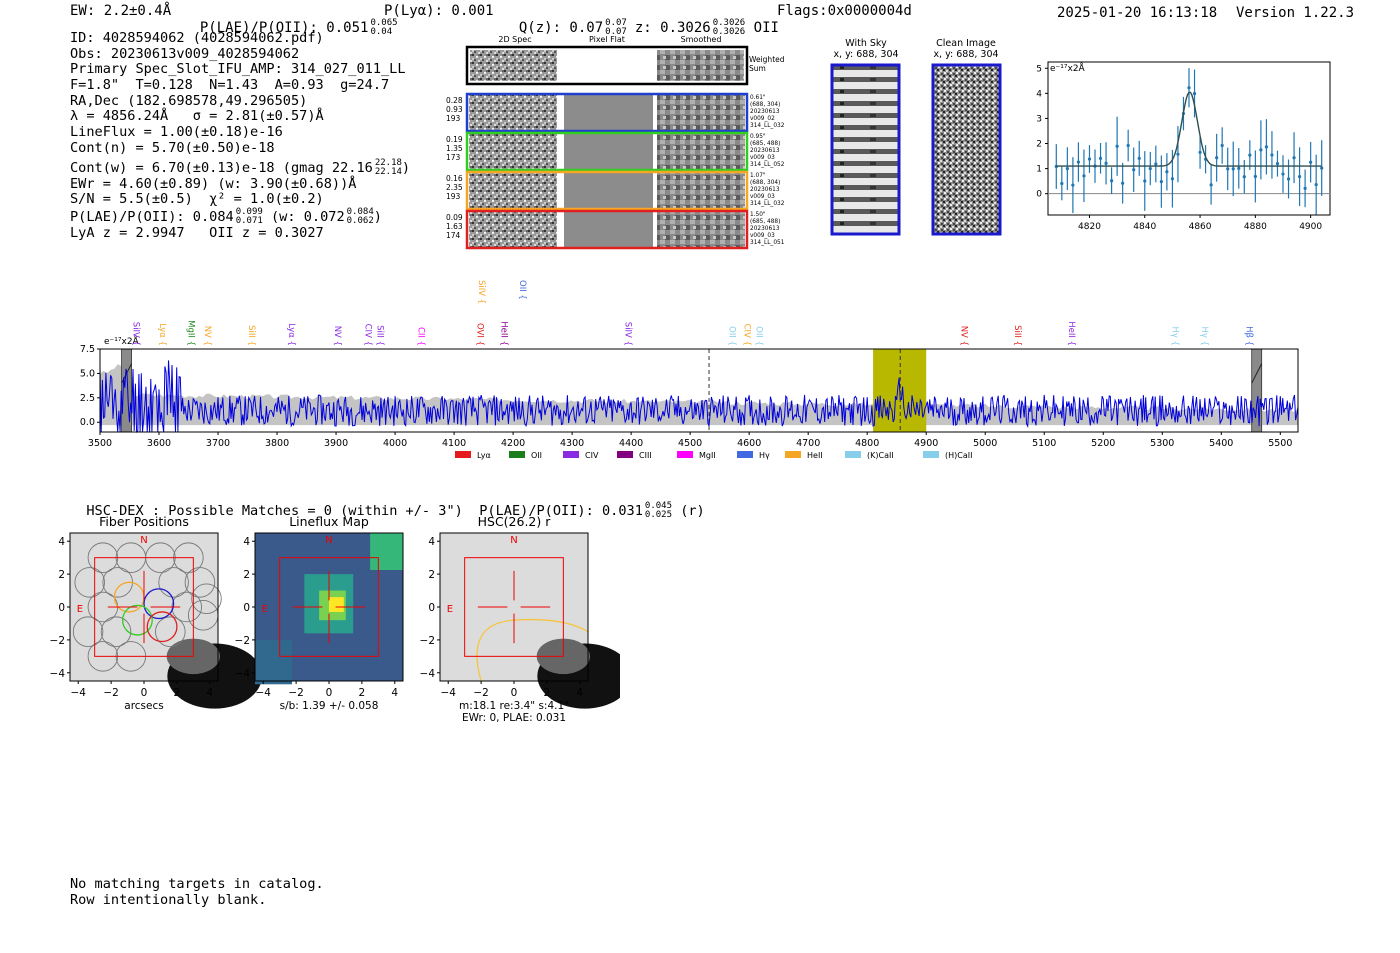 This screenshot has width=1400, height=953. I want to click on spectrum-legend-label: MgII, so click(707, 455).